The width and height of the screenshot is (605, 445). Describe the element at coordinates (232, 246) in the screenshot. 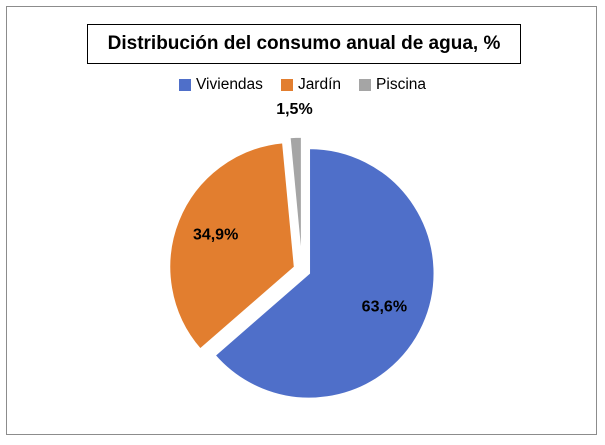

I see `pie-slice-jardin` at that location.